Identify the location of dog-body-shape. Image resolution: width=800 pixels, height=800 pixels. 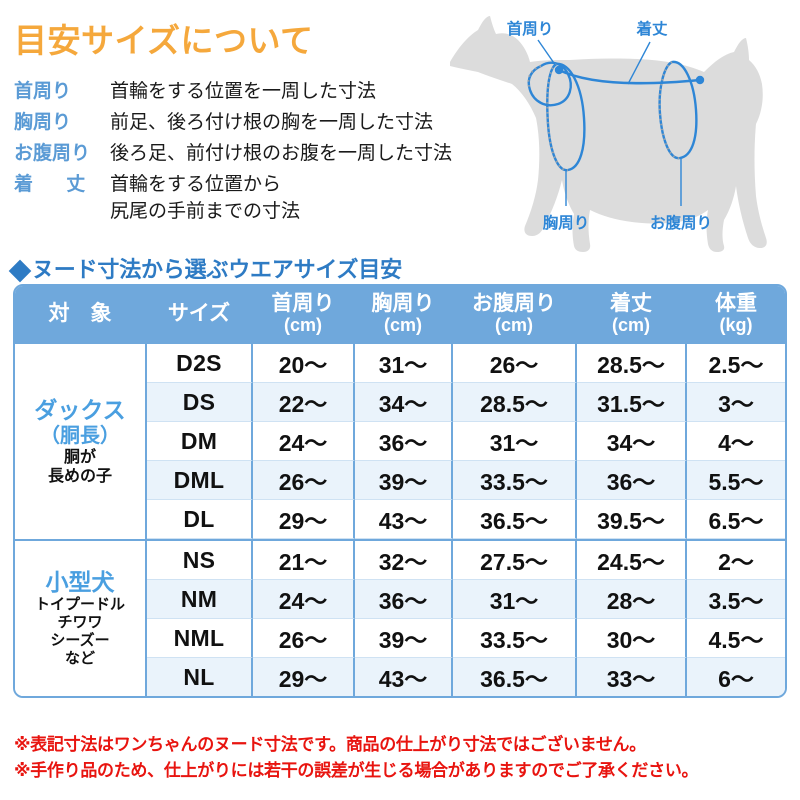
(608, 134).